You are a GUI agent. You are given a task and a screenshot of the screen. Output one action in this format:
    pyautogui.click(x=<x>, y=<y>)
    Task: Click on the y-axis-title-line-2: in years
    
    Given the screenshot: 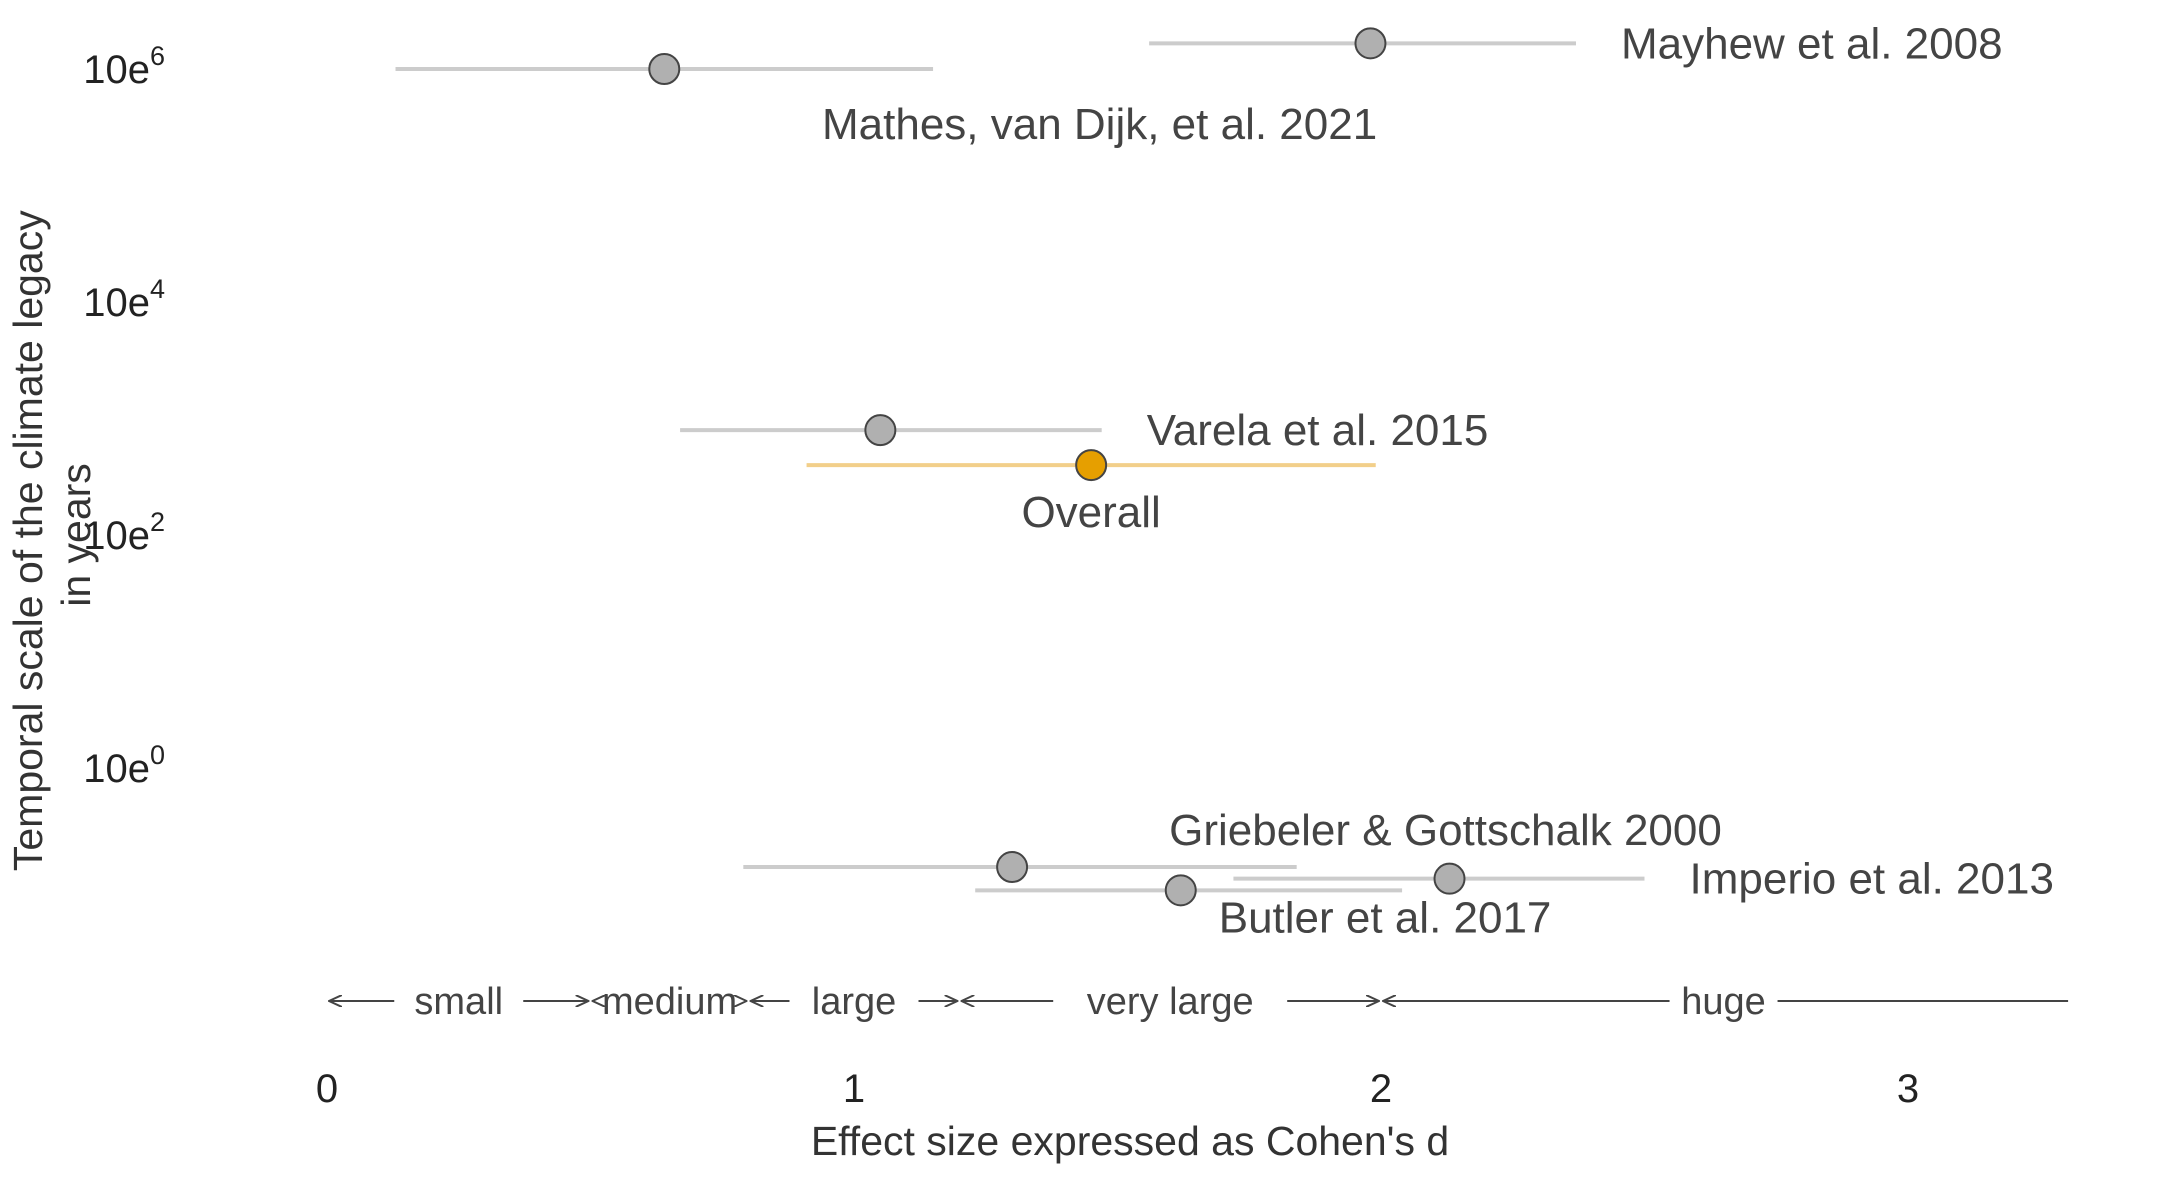 What is the action you would take?
    pyautogui.click(x=76, y=535)
    